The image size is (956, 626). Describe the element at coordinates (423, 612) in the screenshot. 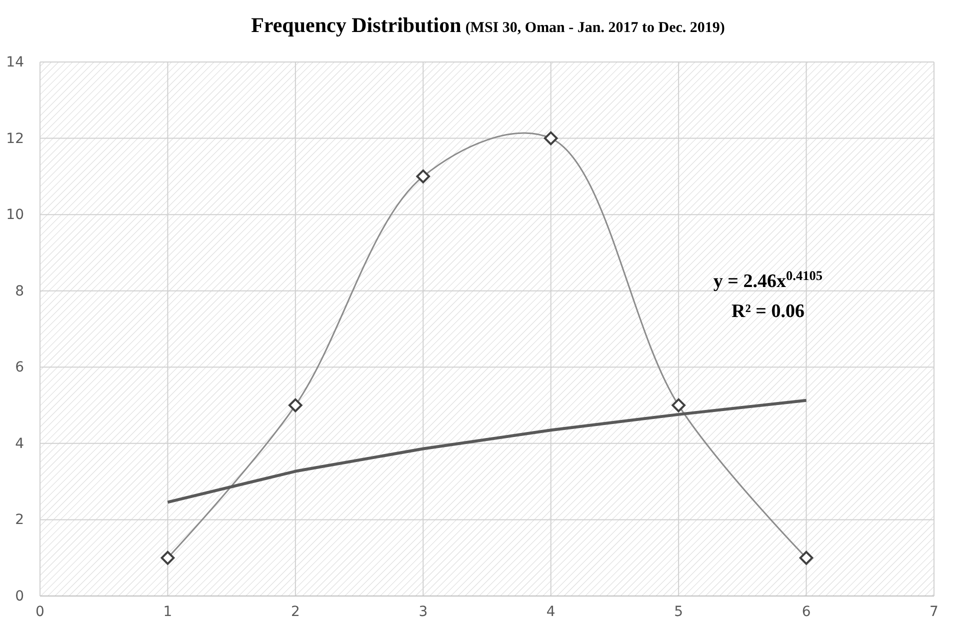

I see `x-tick-label: 3` at that location.